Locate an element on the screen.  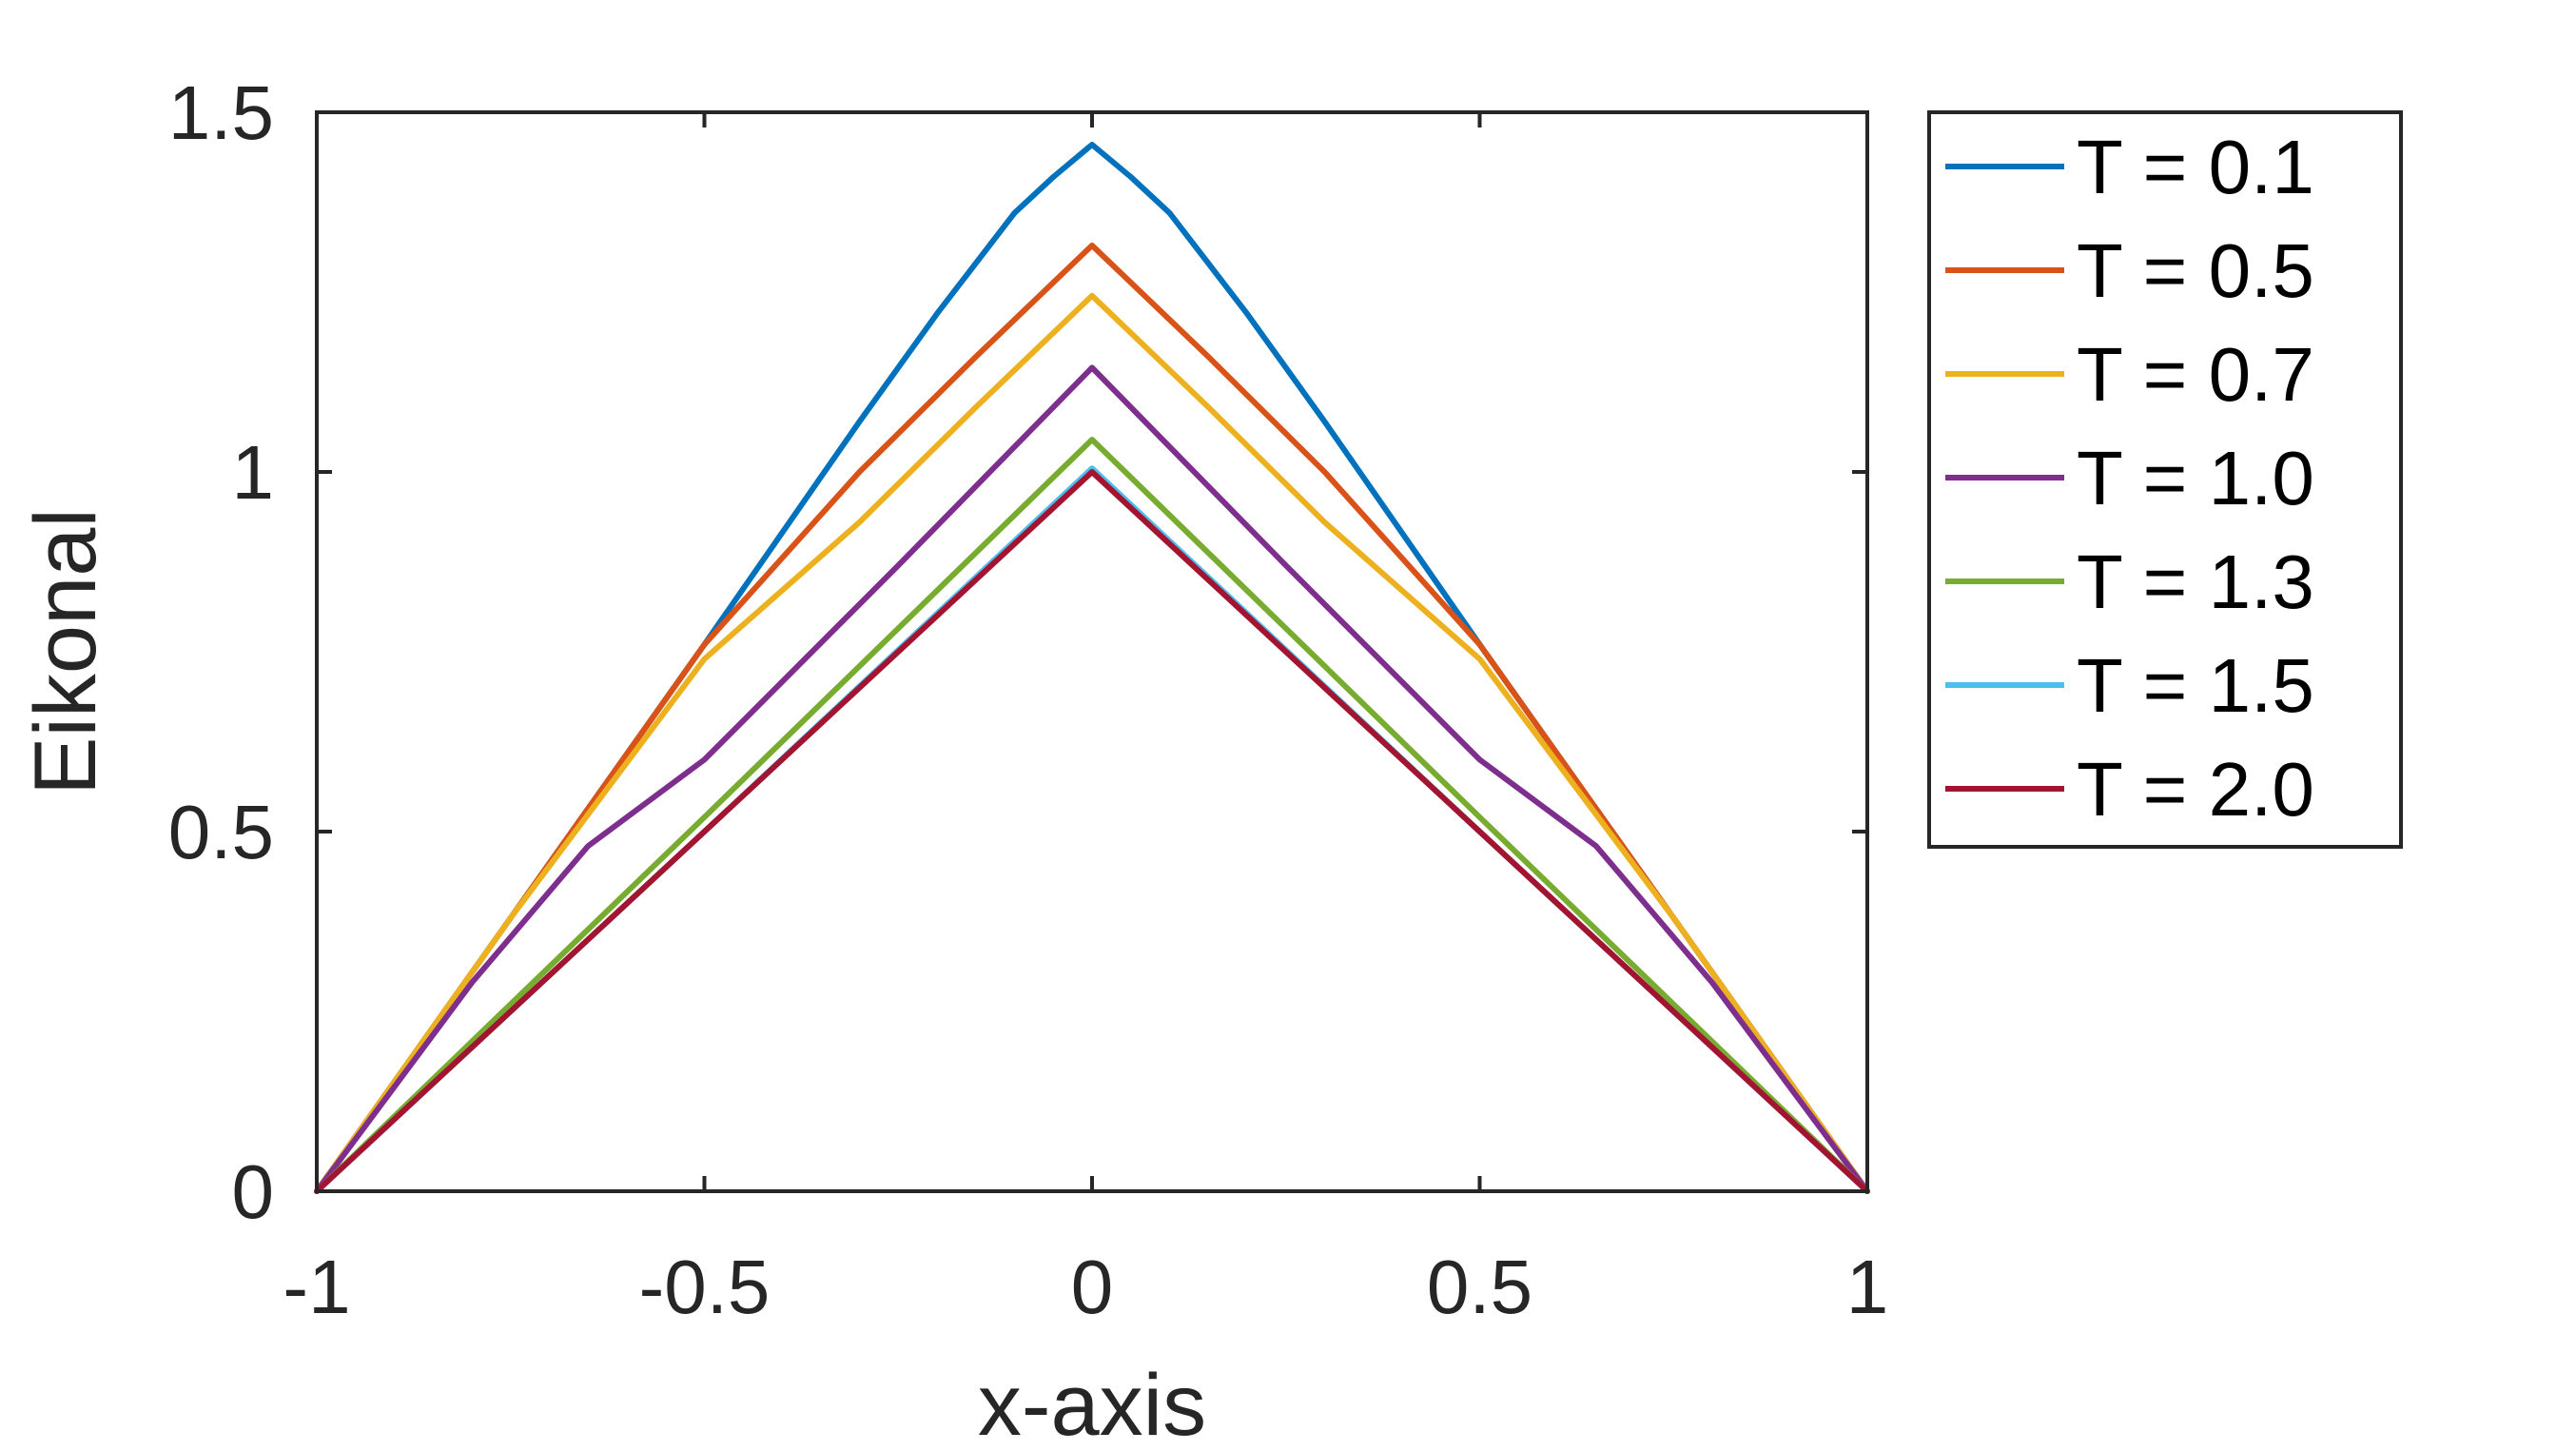
y-tick-label-3: 1 is located at coordinates (254, 472).